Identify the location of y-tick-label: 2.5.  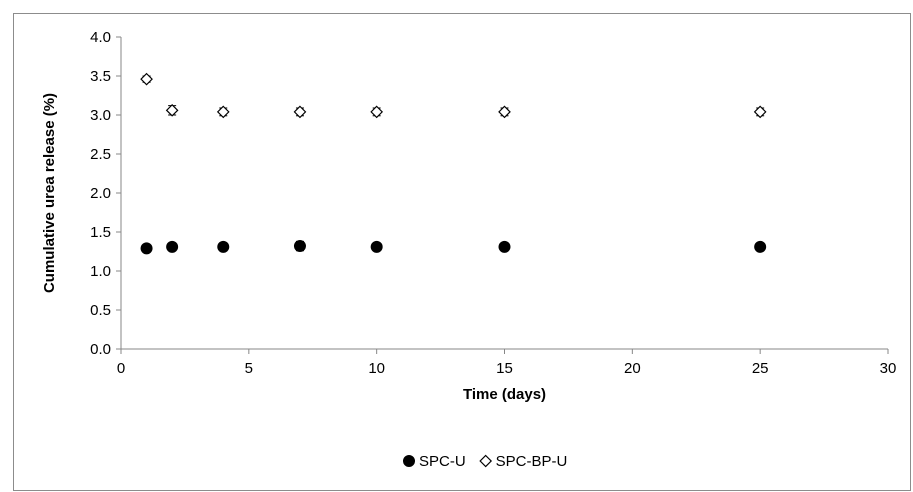
(100, 154).